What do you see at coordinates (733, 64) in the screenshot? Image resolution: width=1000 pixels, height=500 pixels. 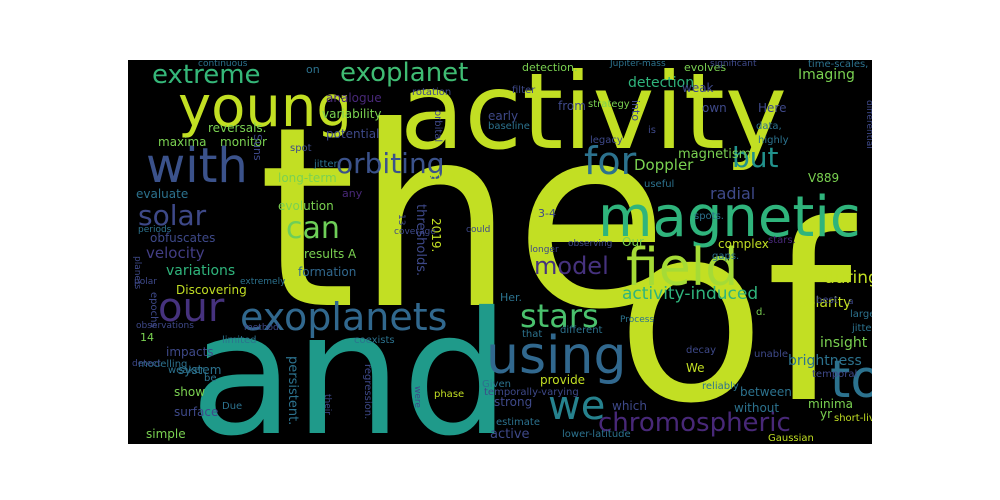 I see `word: significant` at bounding box center [733, 64].